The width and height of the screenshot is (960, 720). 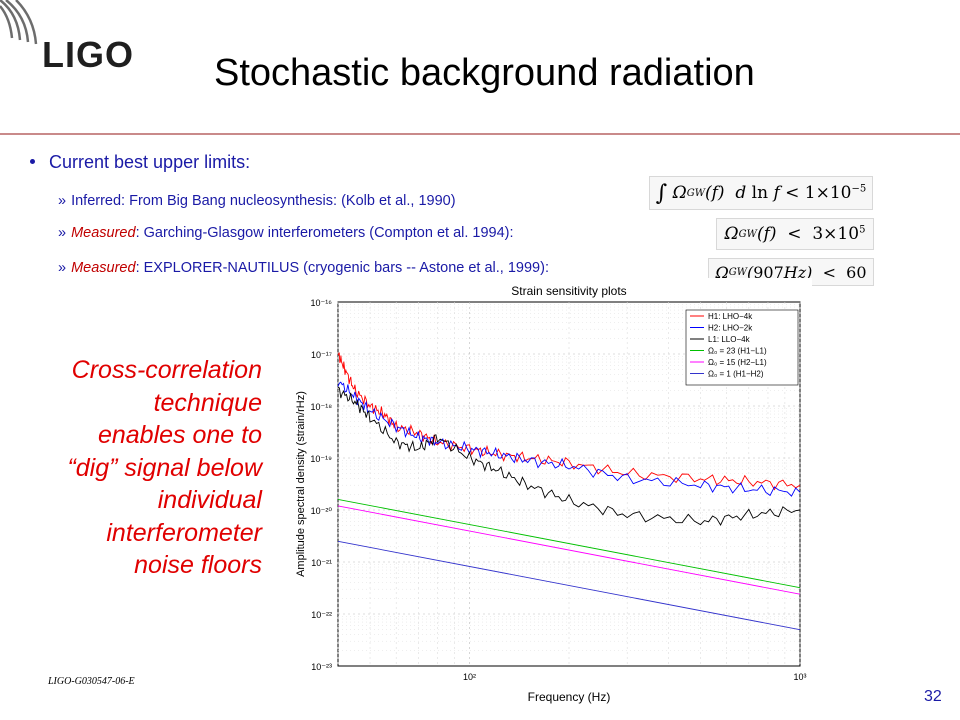 What do you see at coordinates (19, 22) in the screenshot?
I see `logo-arcs-icon` at bounding box center [19, 22].